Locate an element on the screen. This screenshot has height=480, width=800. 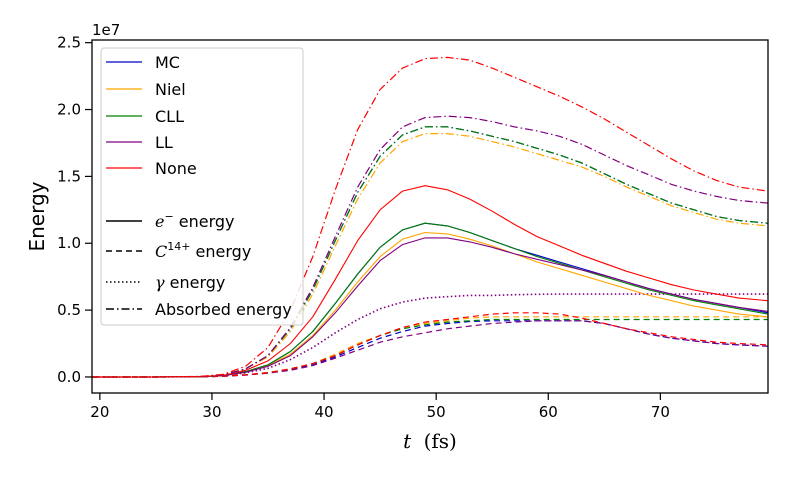
y-axis-label: Energy is located at coordinates (37, 216).